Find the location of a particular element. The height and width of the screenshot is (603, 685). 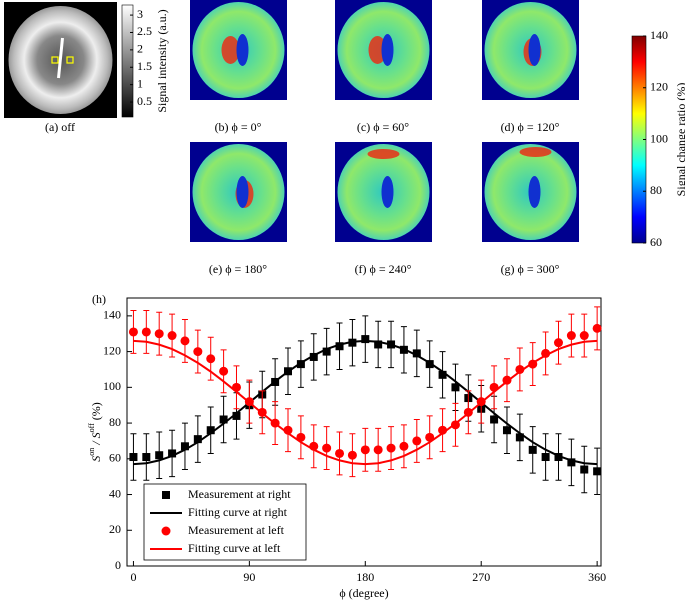

colorbar-tick-label: 1.5 is located at coordinates (144, 66).